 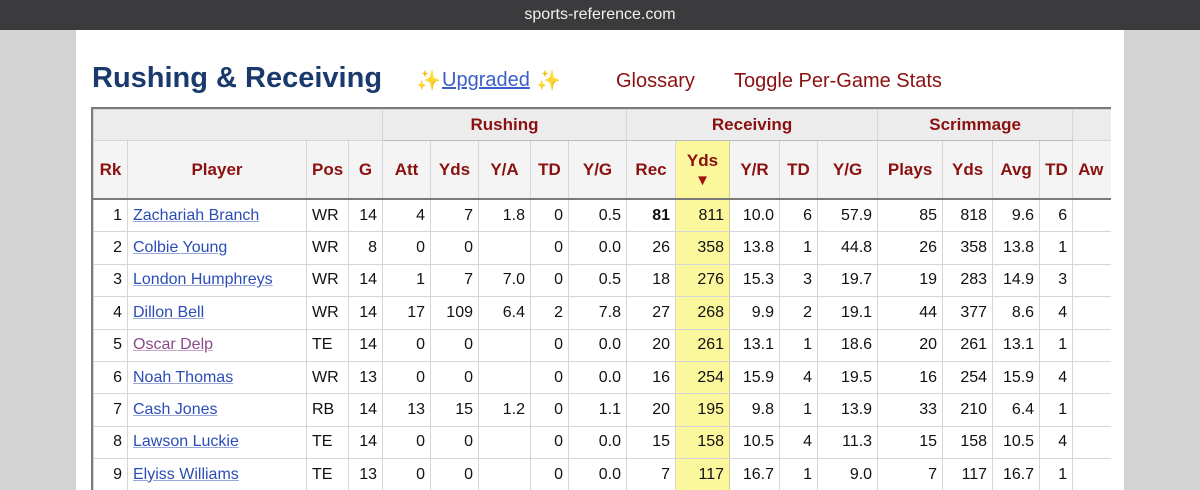 I want to click on cell-rush-td: 2, so click(x=549, y=313).